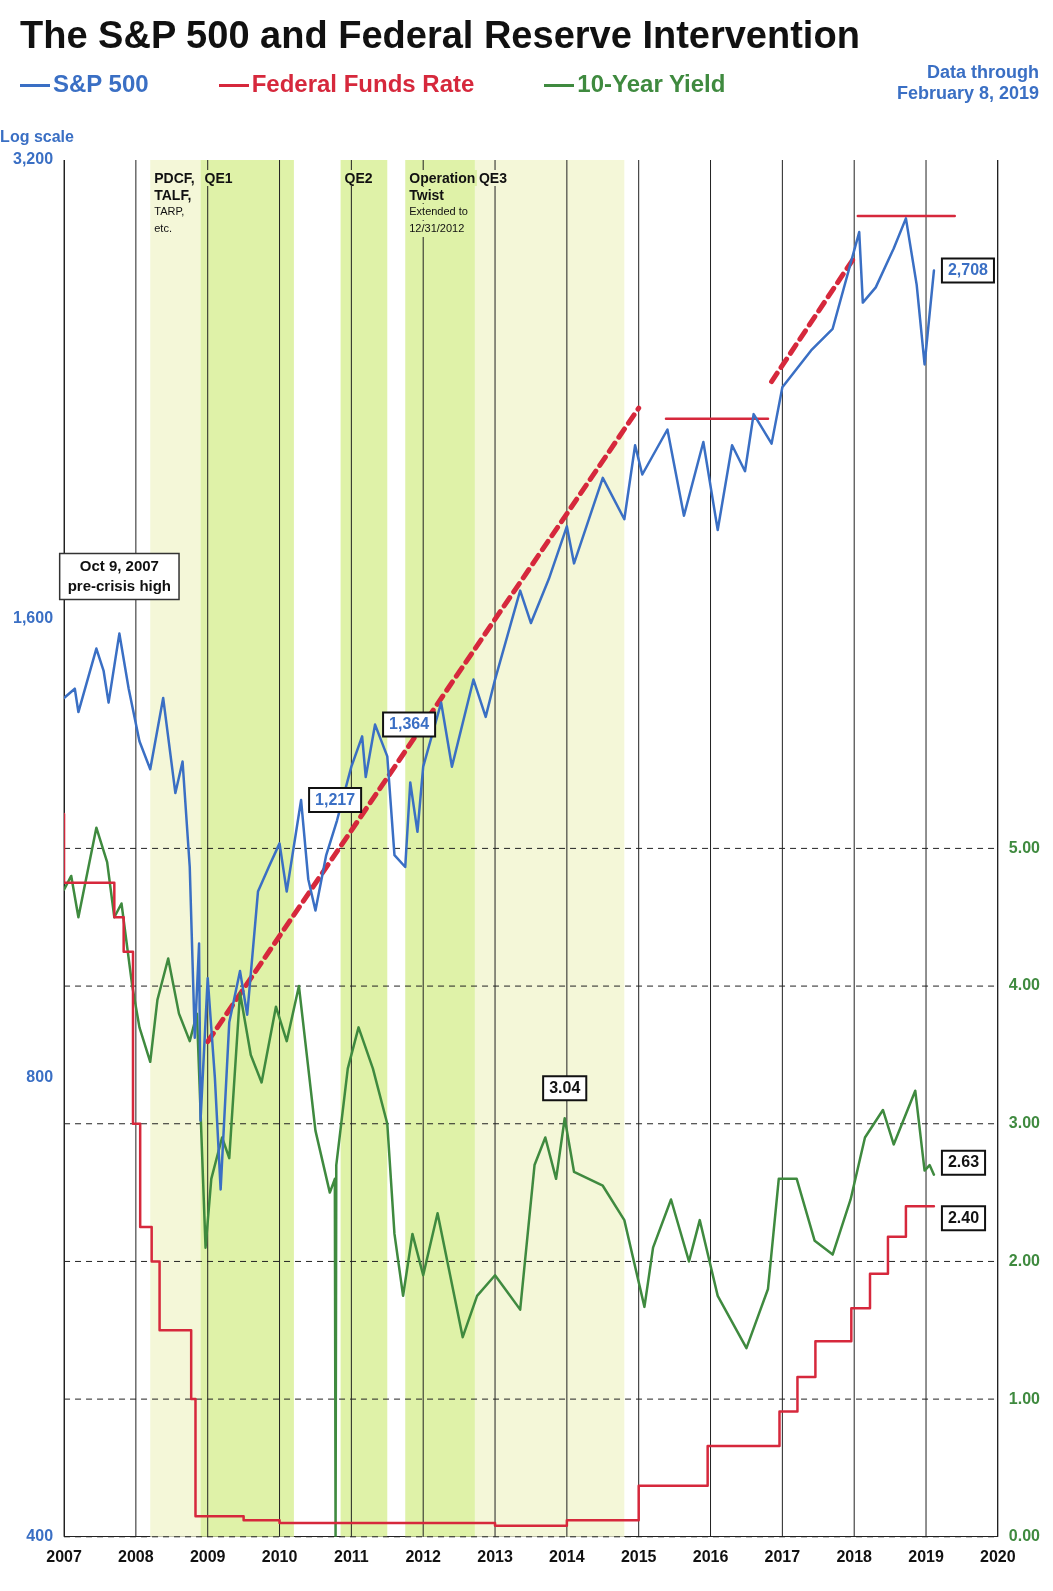 This screenshot has height=1591, width=1053. Describe the element at coordinates (409, 723) in the screenshot. I see `data-label: 1,364` at that location.